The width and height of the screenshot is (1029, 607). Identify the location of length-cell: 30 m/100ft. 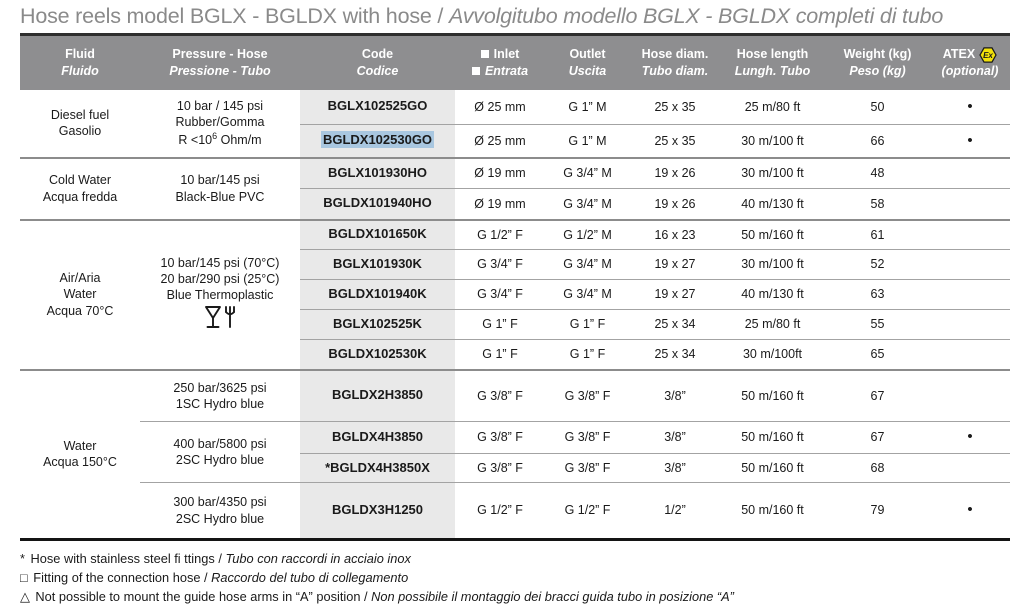
(772, 355).